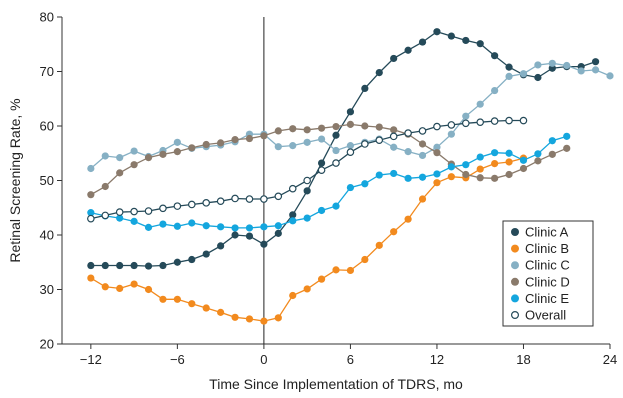 The height and width of the screenshot is (398, 623). I want to click on x-tick-label: 6, so click(350, 359).